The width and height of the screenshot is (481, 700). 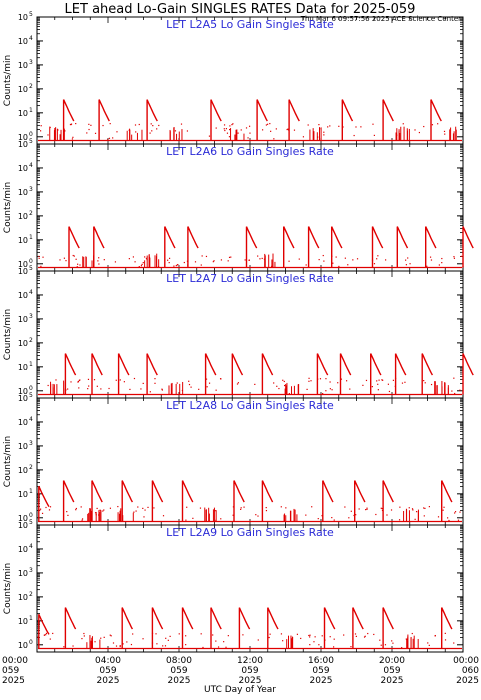 I want to click on y-tick-exponent: 1, so click(x=31, y=491).